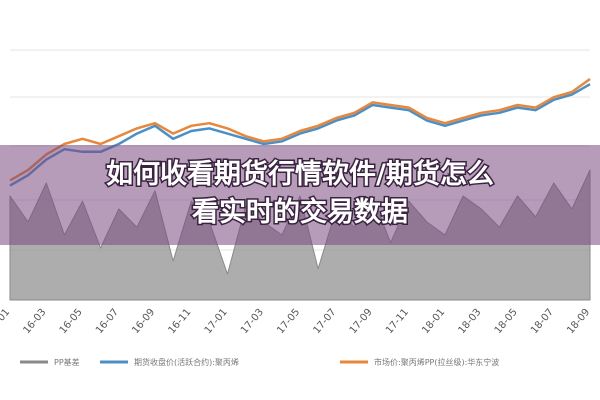  Describe the element at coordinates (433, 321) in the screenshot. I see `x-tick-label: 18-01` at that location.